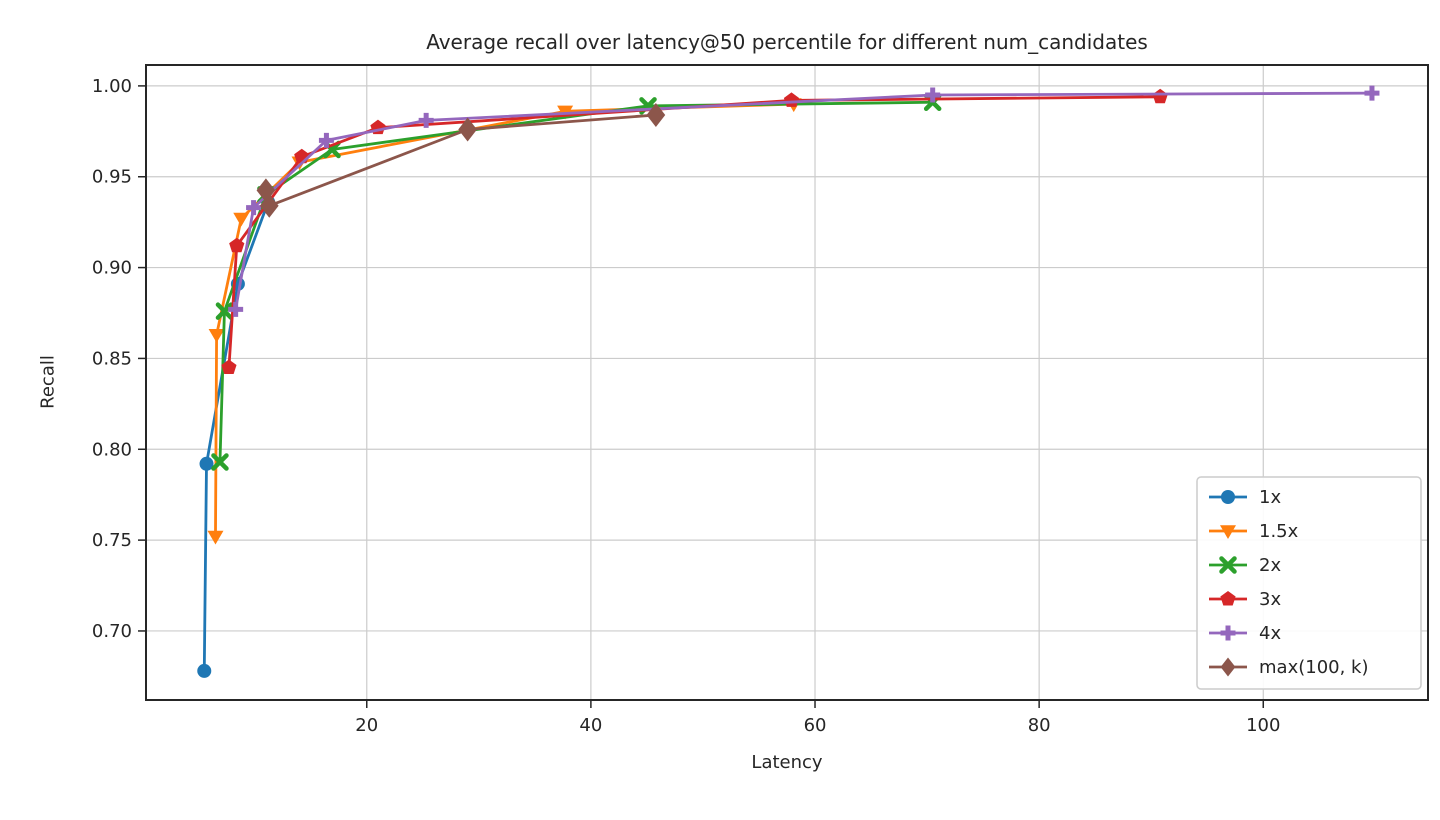 The width and height of the screenshot is (1440, 820). I want to click on legend-item-max(100, k): max(100, k), so click(1289, 667).